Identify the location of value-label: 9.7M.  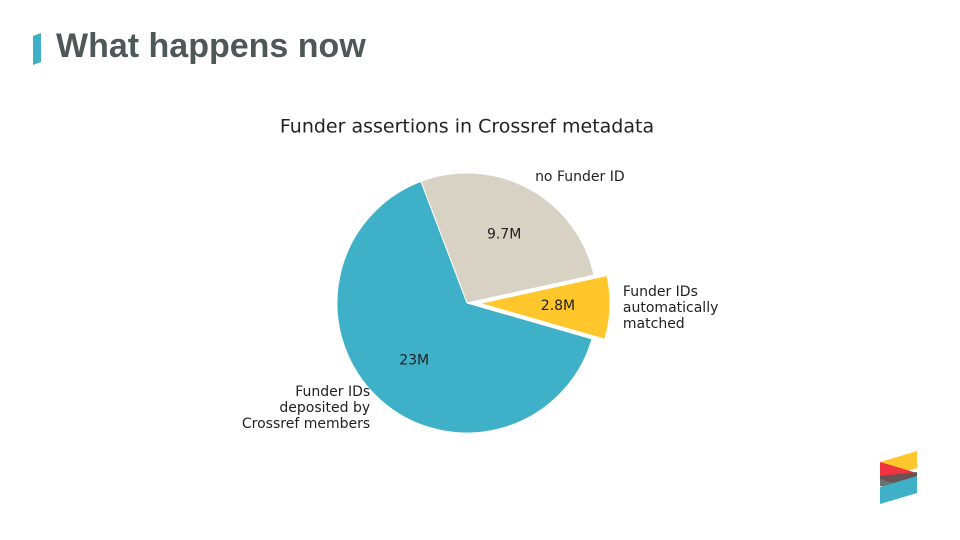
(504, 234).